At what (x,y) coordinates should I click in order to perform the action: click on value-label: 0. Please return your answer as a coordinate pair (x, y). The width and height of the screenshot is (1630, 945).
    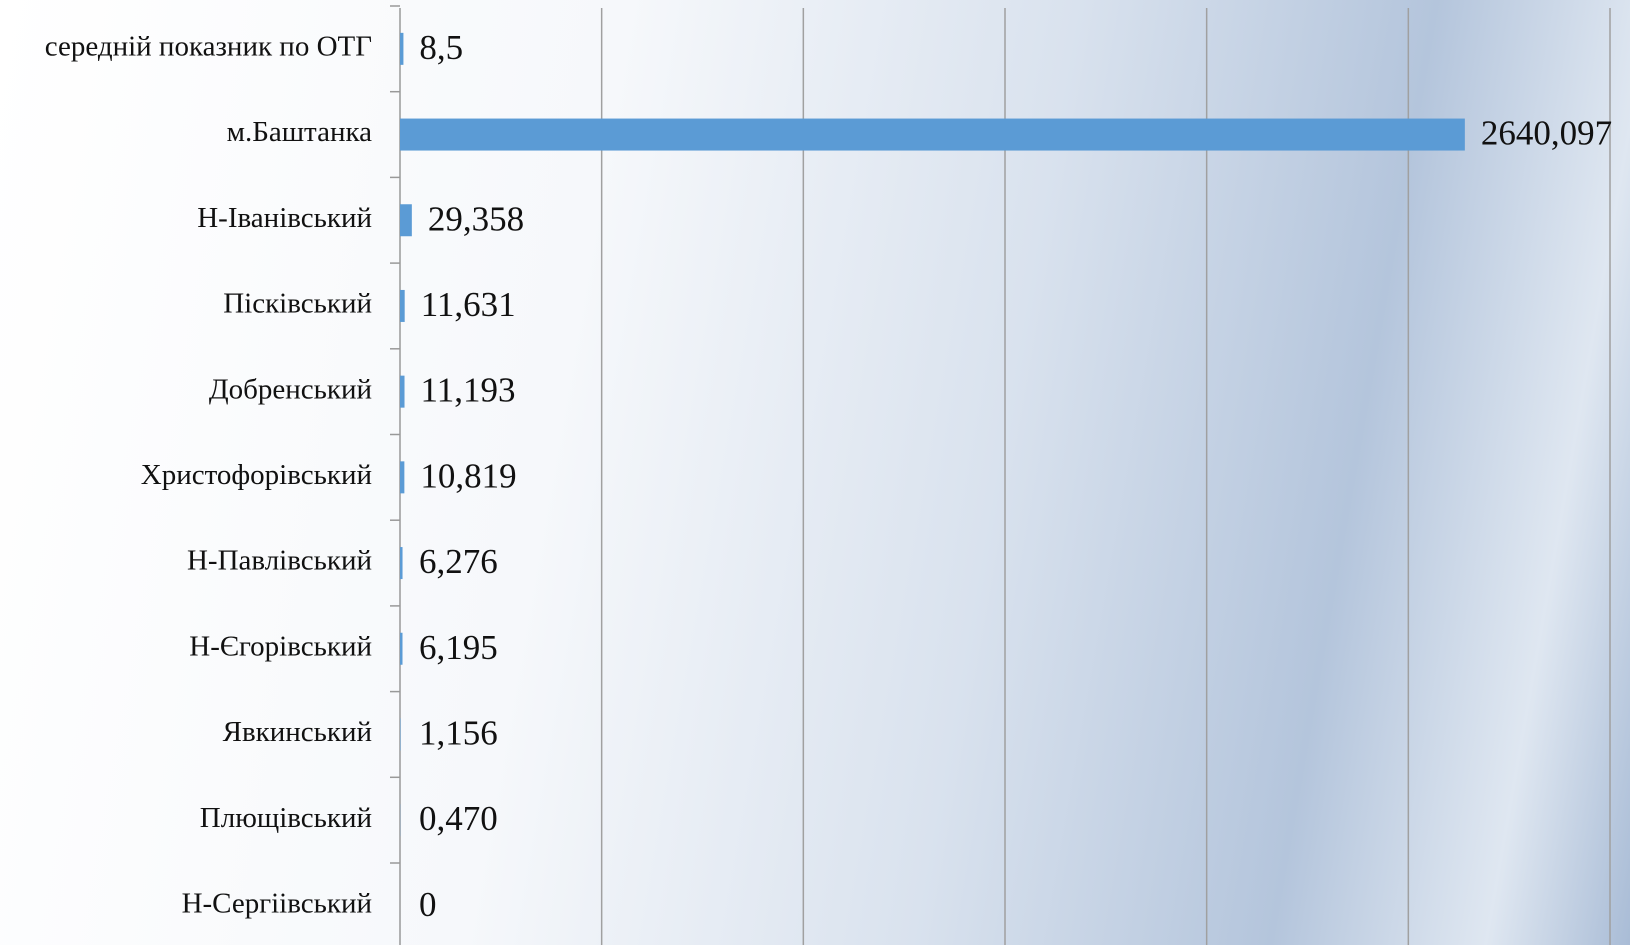
    Looking at the image, I should click on (428, 904).